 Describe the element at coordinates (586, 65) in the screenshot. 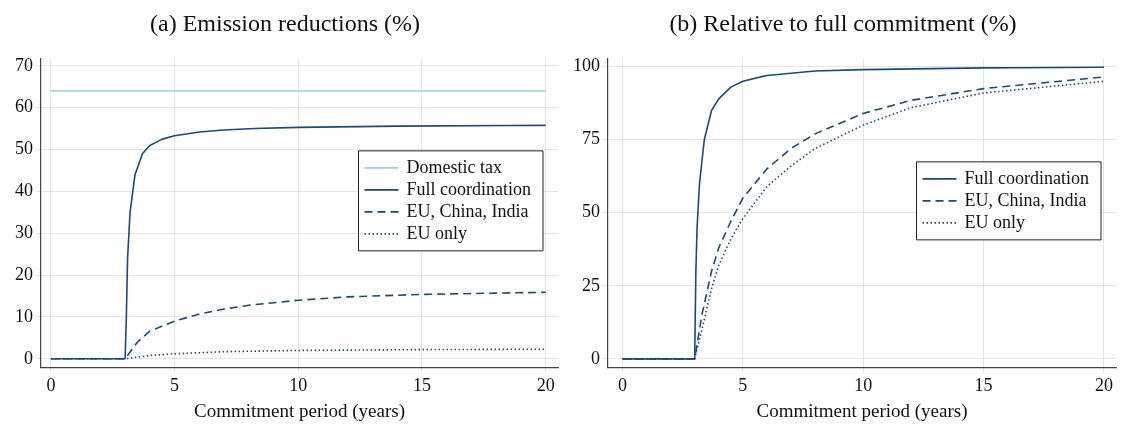

I see `y-tick-label: 100` at that location.